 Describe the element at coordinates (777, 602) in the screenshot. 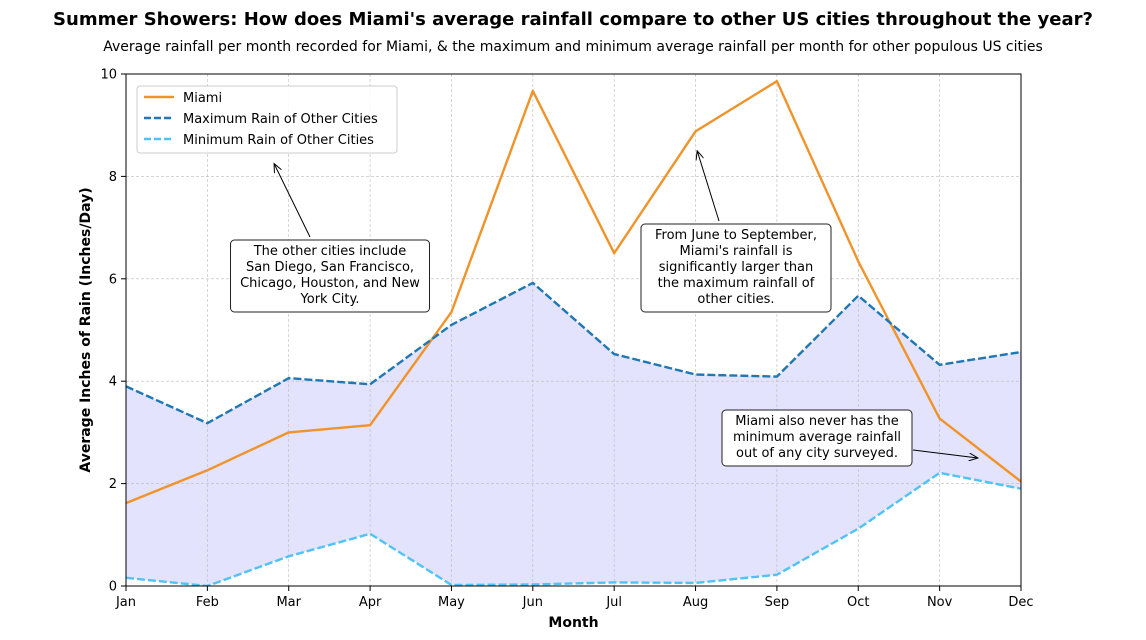

I see `x-tick-label: Sep` at that location.